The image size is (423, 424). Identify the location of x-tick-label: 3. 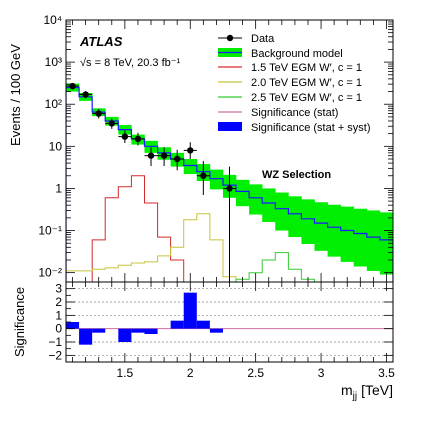
(321, 373).